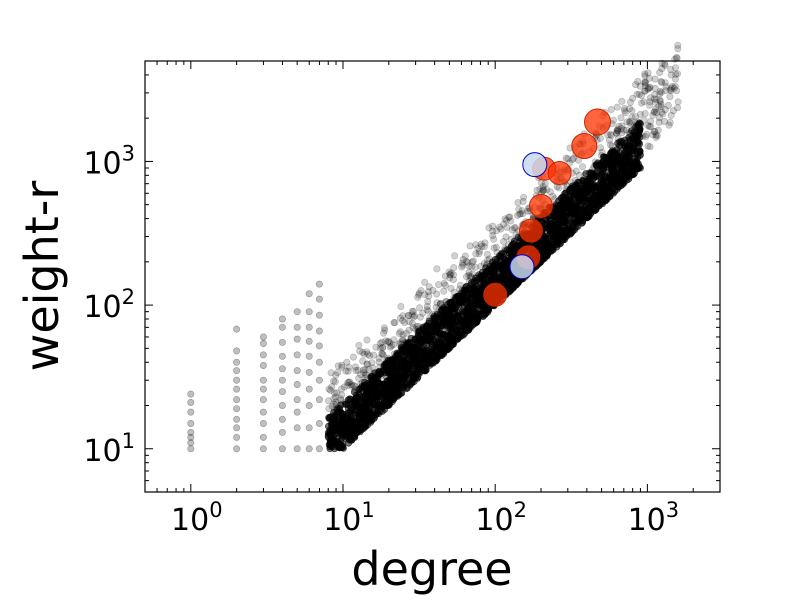 This screenshot has width=800, height=600. Describe the element at coordinates (197, 518) in the screenshot. I see `x-tick-label: 100` at that location.